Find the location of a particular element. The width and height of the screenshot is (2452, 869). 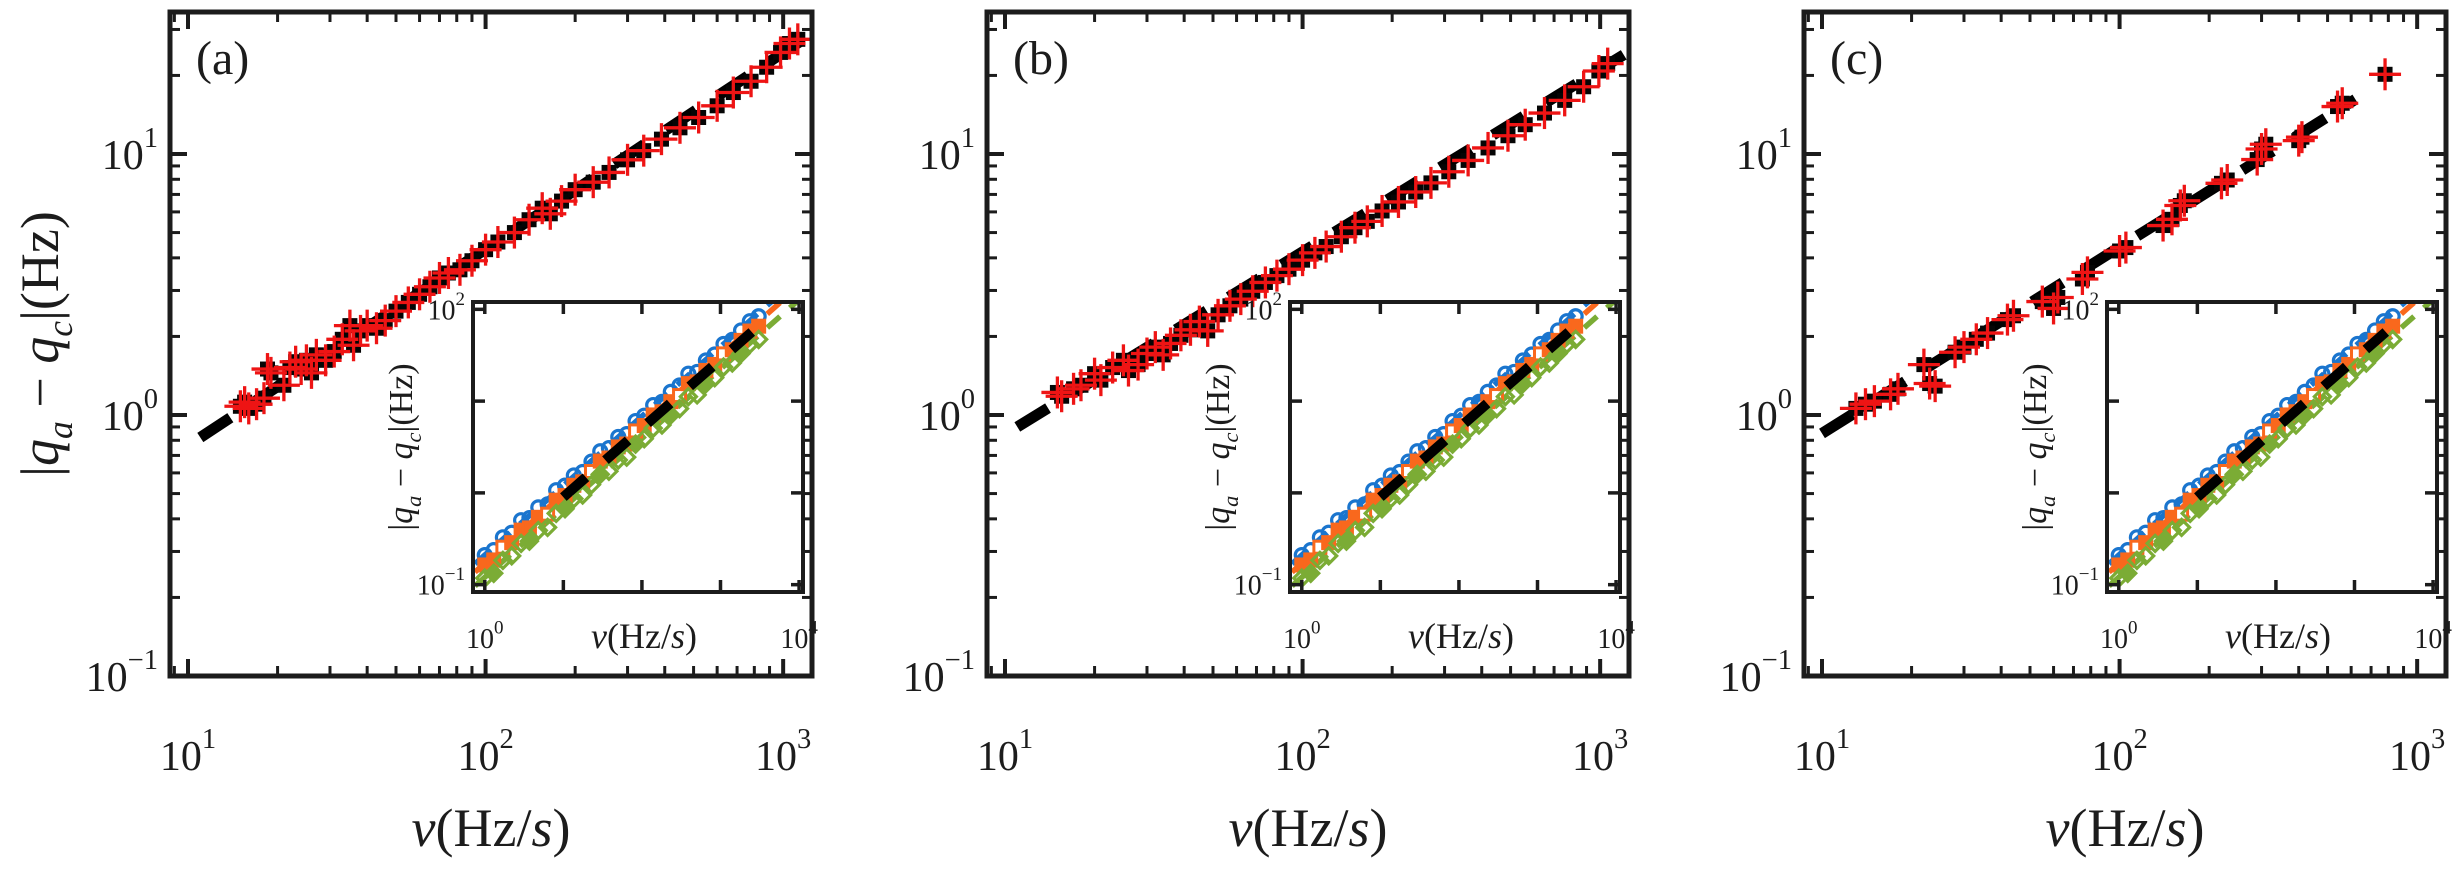

panel-letter: (b) is located at coordinates (1041, 58).